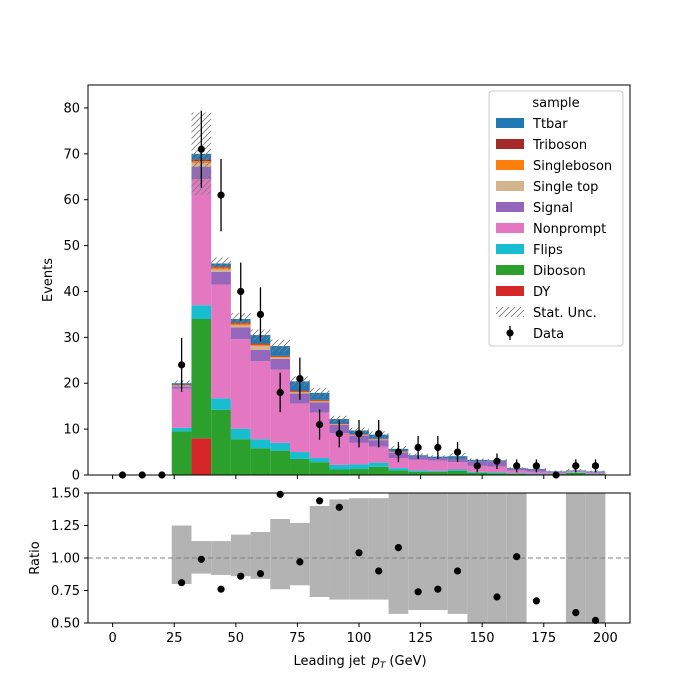 The image size is (700, 700). I want to click on legend-label: Stat. Unc., so click(565, 313).